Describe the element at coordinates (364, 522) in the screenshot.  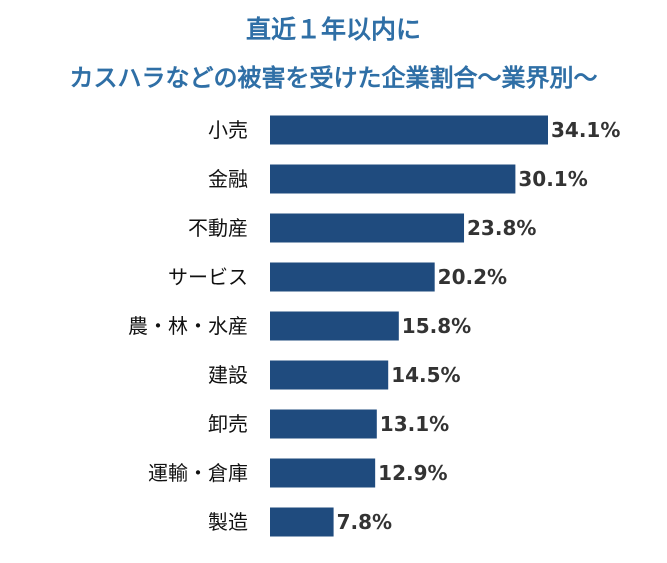
I see `value-label: 7.8%` at that location.